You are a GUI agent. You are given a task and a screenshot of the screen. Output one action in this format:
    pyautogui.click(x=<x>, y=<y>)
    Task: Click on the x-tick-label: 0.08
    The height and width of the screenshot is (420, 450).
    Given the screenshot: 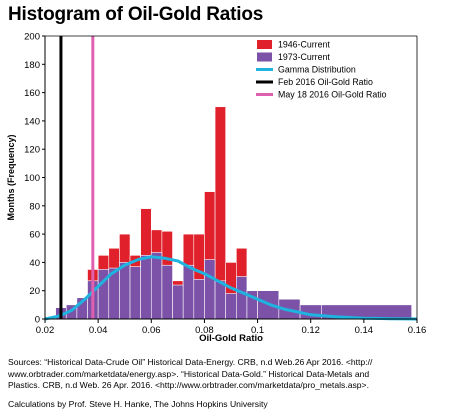 What is the action you would take?
    pyautogui.click(x=204, y=330)
    